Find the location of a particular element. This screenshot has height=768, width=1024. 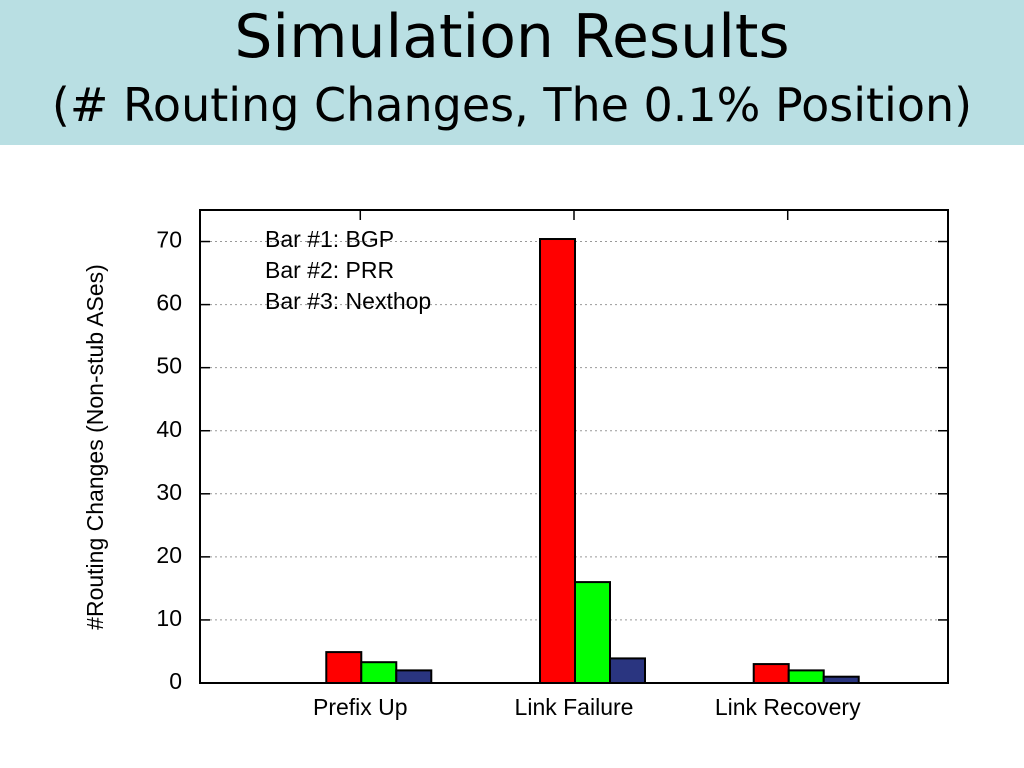

y-tick-label: 30 is located at coordinates (169, 492).